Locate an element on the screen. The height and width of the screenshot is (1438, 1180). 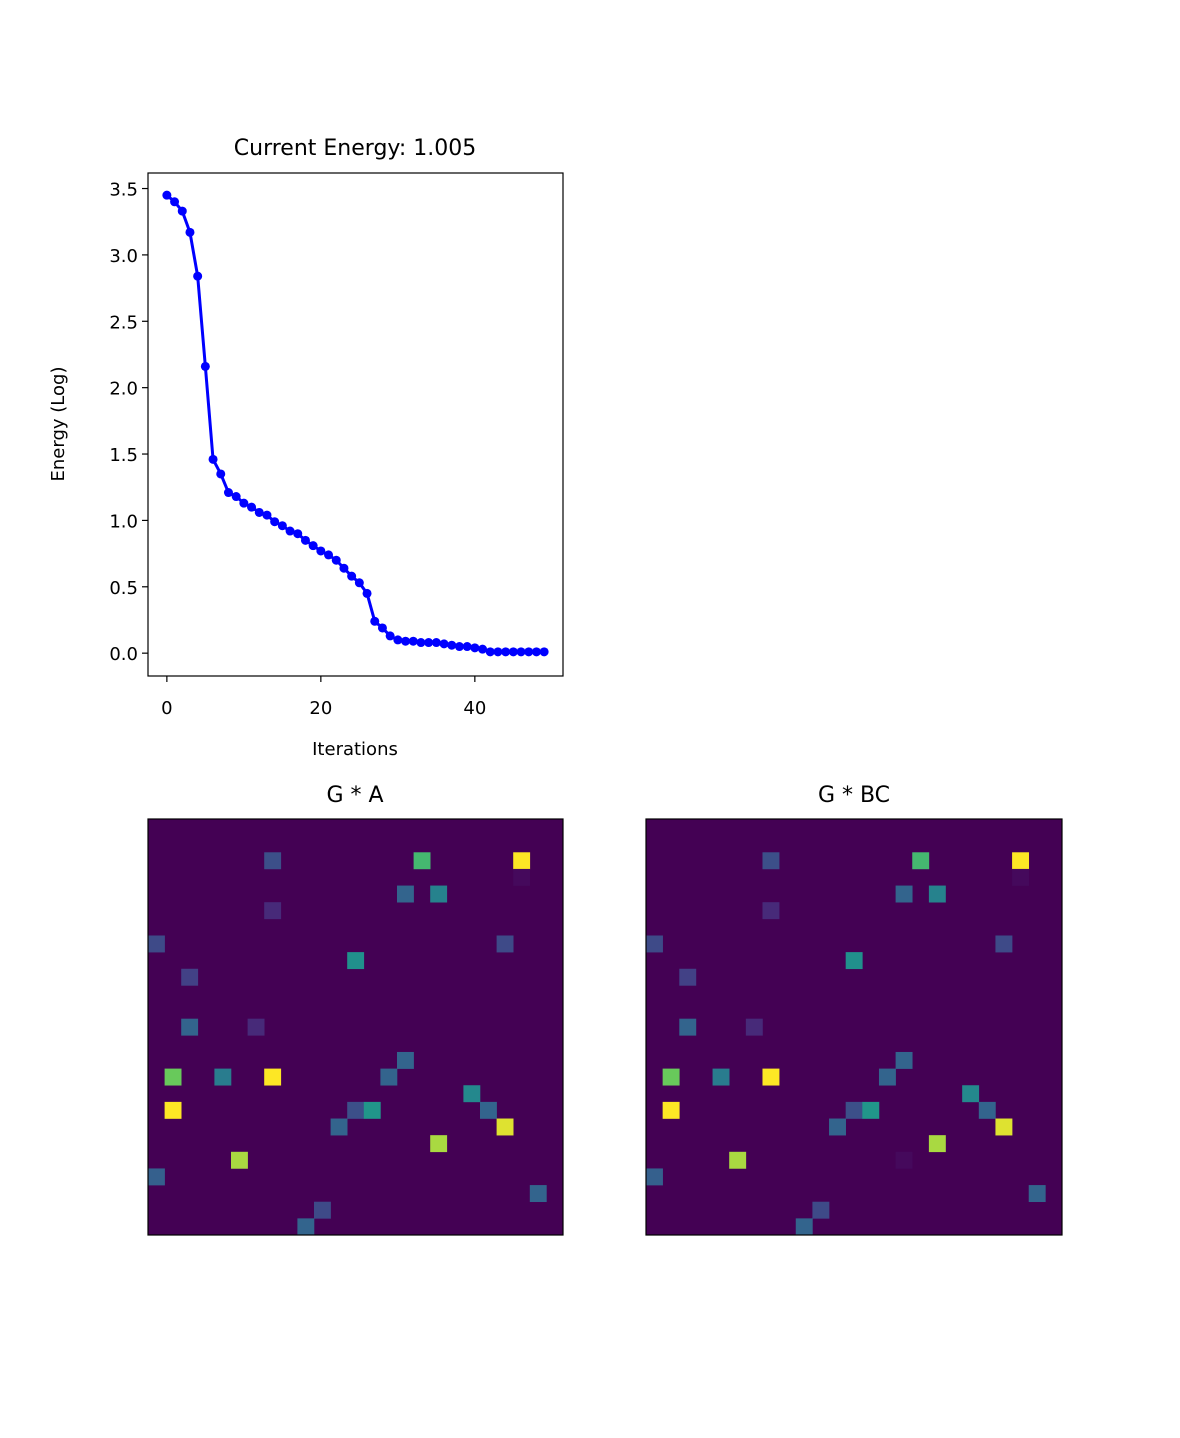
x-tick-label: 0 is located at coordinates (166, 708).